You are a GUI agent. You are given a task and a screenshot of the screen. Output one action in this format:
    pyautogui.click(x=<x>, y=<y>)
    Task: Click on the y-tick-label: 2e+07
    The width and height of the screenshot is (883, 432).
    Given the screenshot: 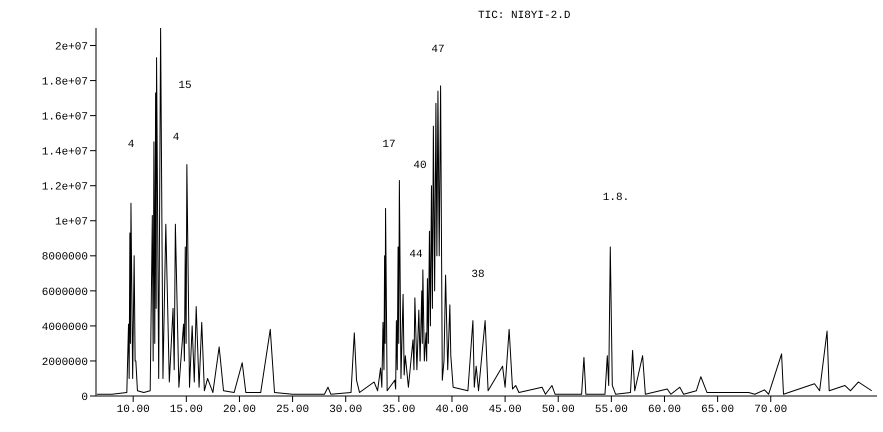 What is the action you would take?
    pyautogui.click(x=71, y=47)
    